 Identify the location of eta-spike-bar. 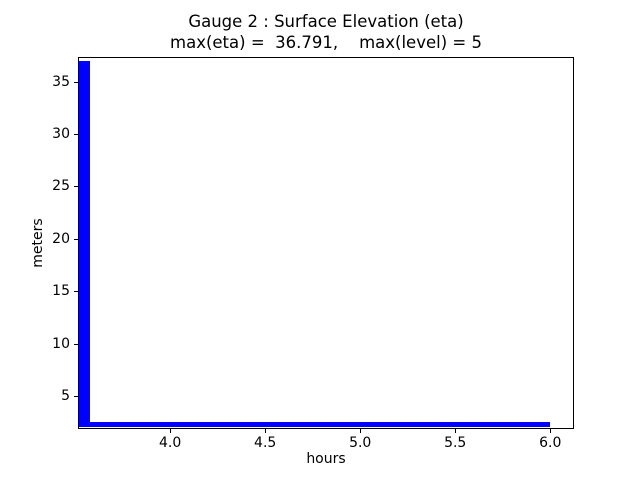
(84, 243).